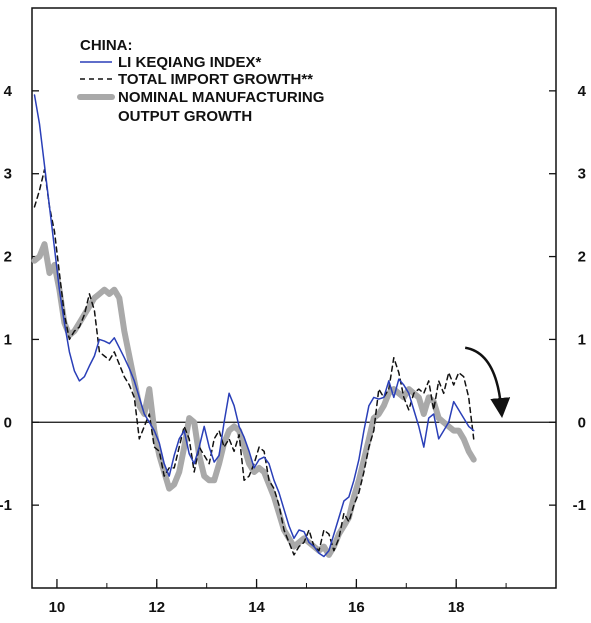 The width and height of the screenshot is (591, 623). I want to click on y-tick-label-right: 0, so click(582, 422).